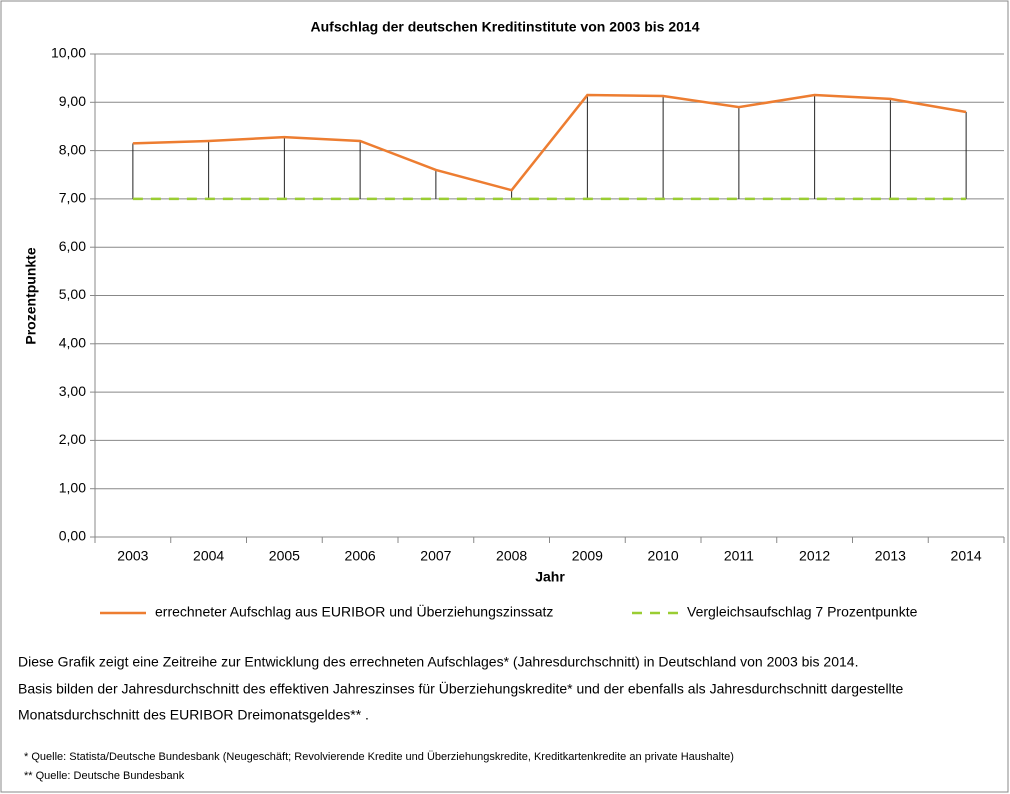  What do you see at coordinates (72, 536) in the screenshot?
I see `y-tick-label: 0,00` at bounding box center [72, 536].